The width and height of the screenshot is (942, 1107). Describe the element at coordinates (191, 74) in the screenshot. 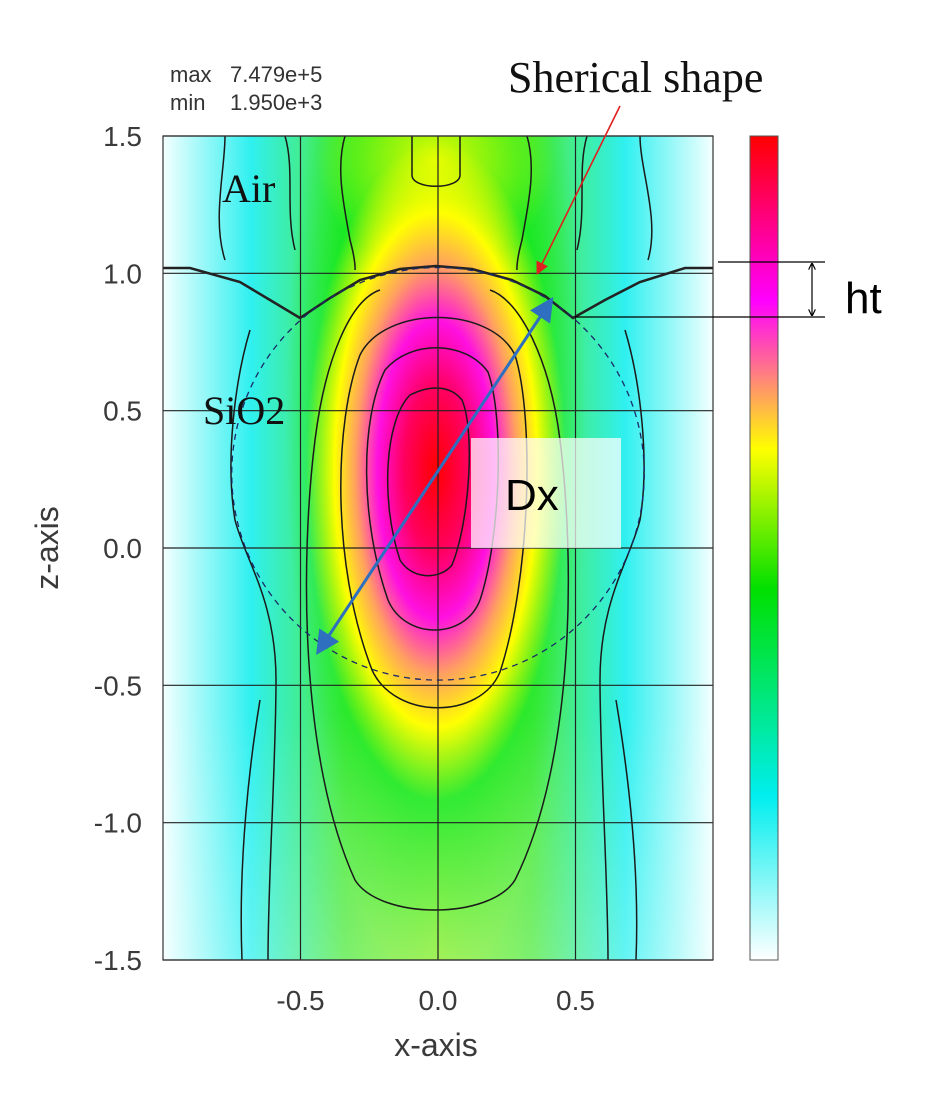

I see `max-label: max` at that location.